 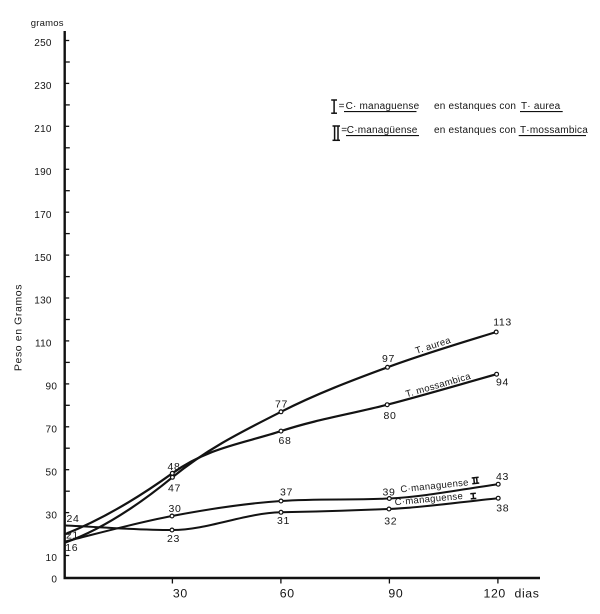 What do you see at coordinates (495, 594) in the screenshot?
I see `svg-text: 120` at bounding box center [495, 594].